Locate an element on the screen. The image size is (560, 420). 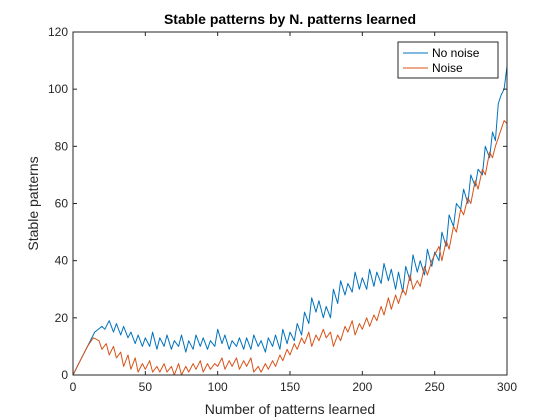
x-tick-label: 300 is located at coordinates (507, 387).